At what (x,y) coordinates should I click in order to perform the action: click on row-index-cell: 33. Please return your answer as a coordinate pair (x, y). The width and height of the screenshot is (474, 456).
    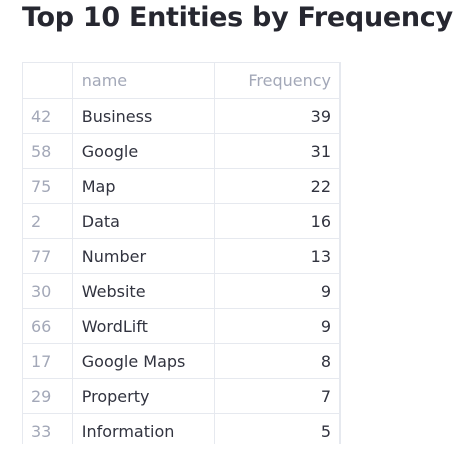
    Looking at the image, I should click on (47, 428).